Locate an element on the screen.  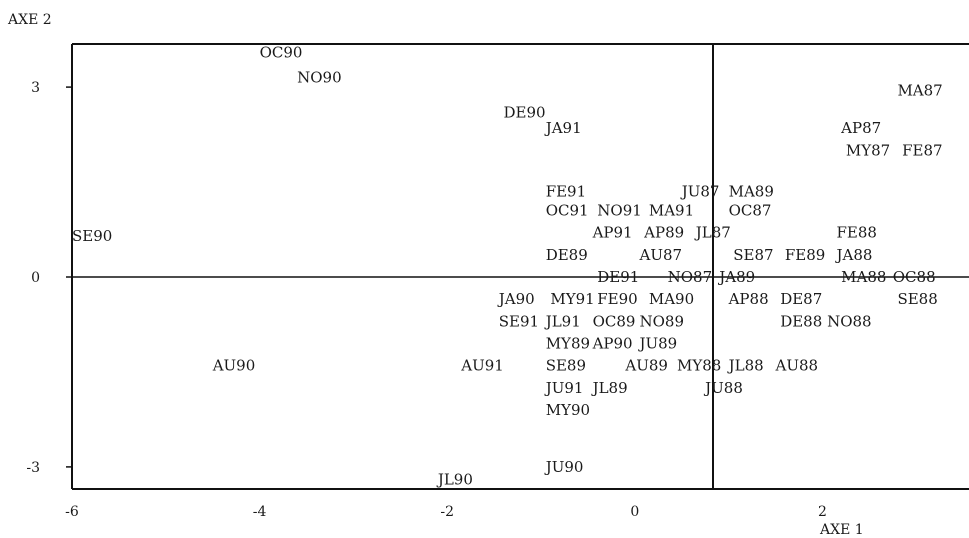
x-axis-ticks: -6 -4 -2 0 2 is located at coordinates (446, 512).